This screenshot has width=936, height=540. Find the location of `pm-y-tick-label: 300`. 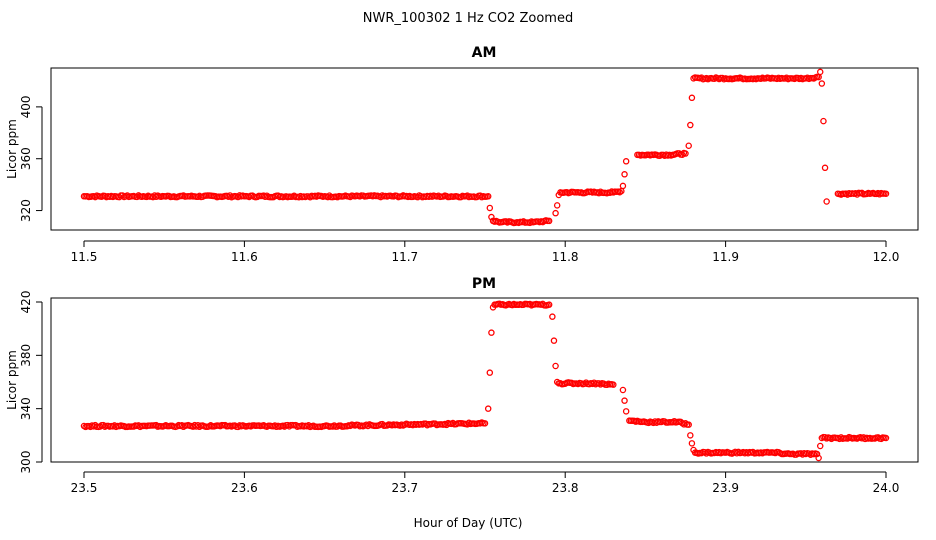

pm-y-tick-label: 300 is located at coordinates (26, 462).